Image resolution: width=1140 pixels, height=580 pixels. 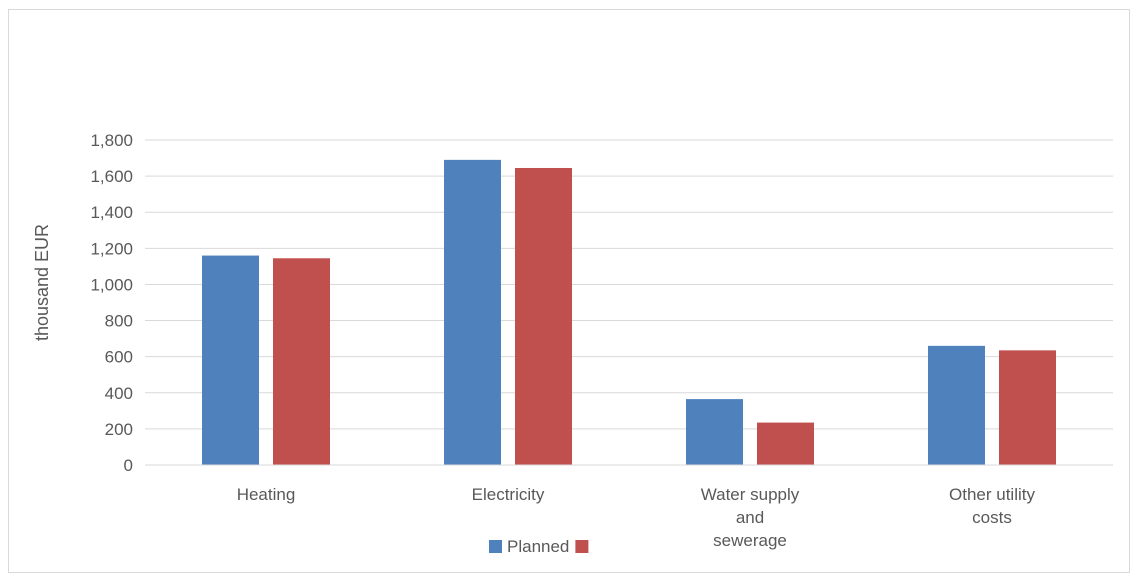 I want to click on x-tick-label: and, so click(x=750, y=517).